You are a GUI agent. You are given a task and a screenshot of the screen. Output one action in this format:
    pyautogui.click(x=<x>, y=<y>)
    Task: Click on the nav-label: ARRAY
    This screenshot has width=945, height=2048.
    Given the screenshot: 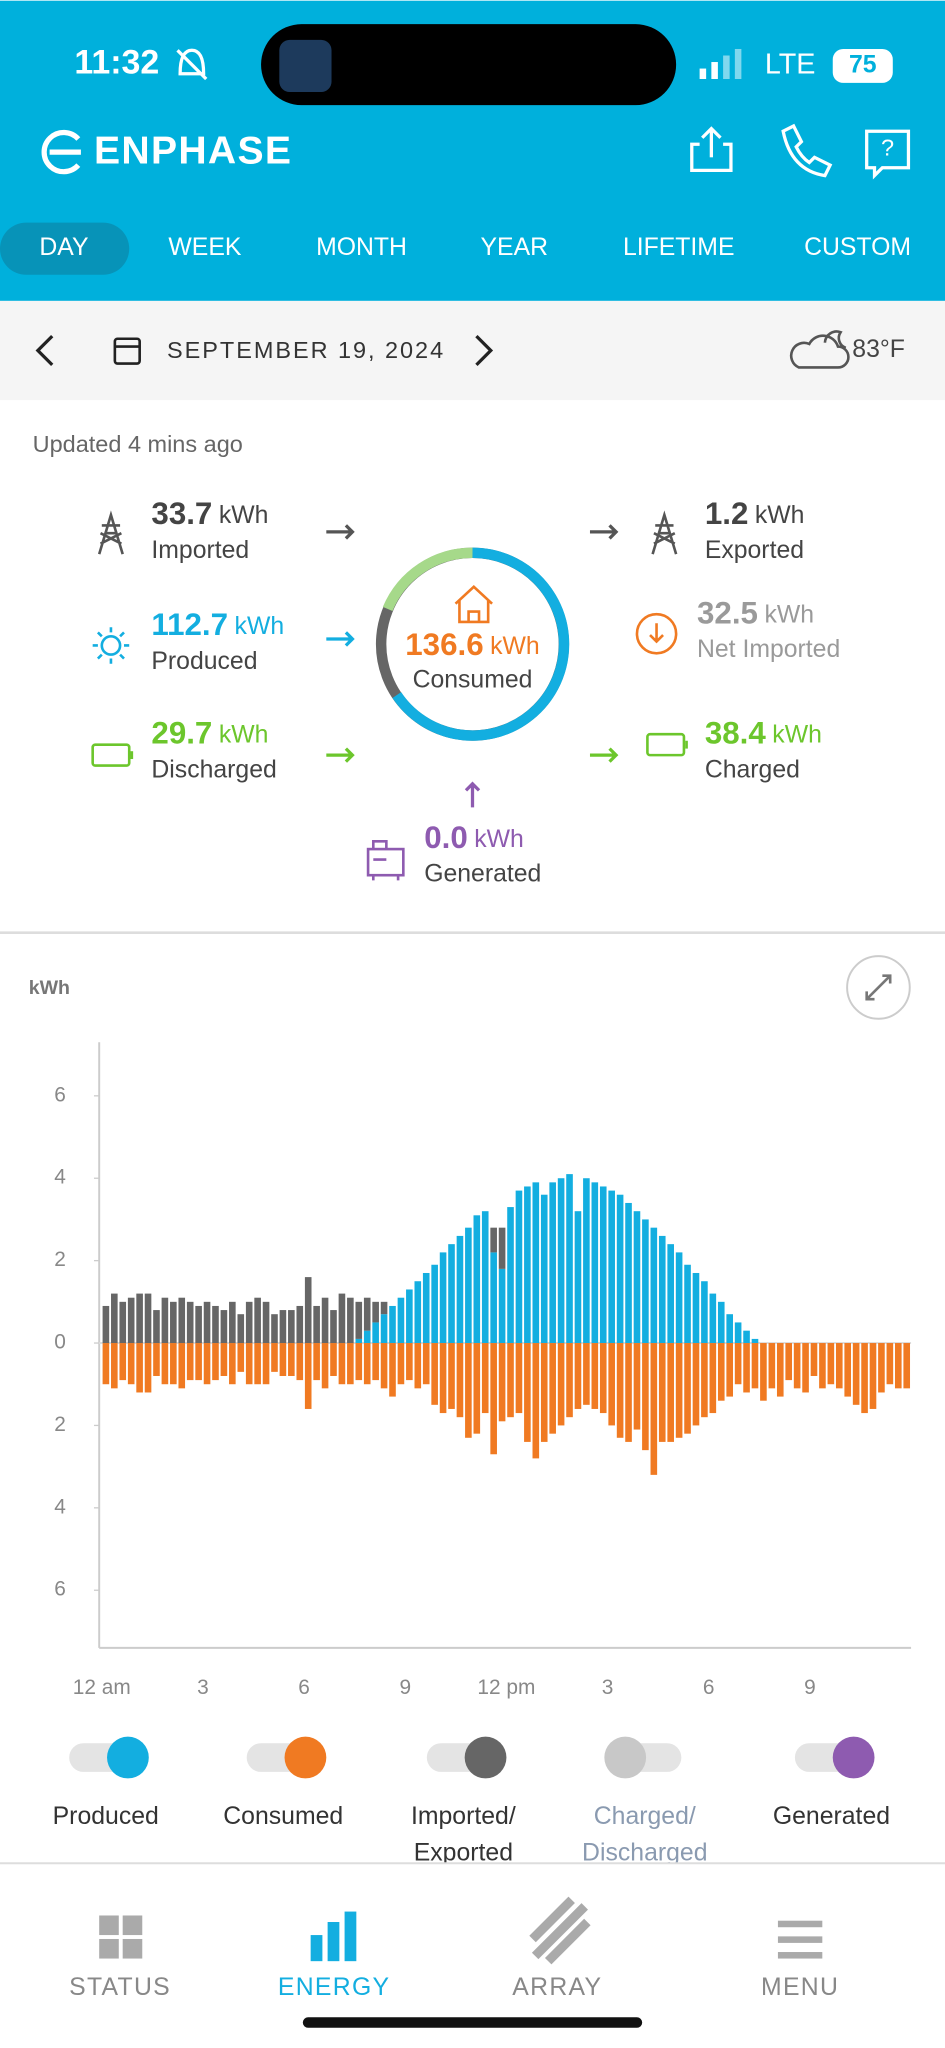 What is the action you would take?
    pyautogui.click(x=557, y=1987)
    